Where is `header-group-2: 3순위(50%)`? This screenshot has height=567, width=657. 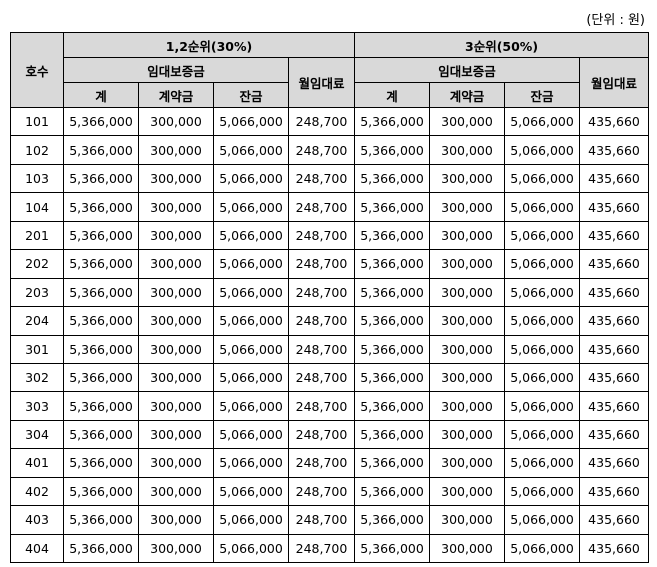
header-group-2: 3순위(50%) is located at coordinates (501, 45).